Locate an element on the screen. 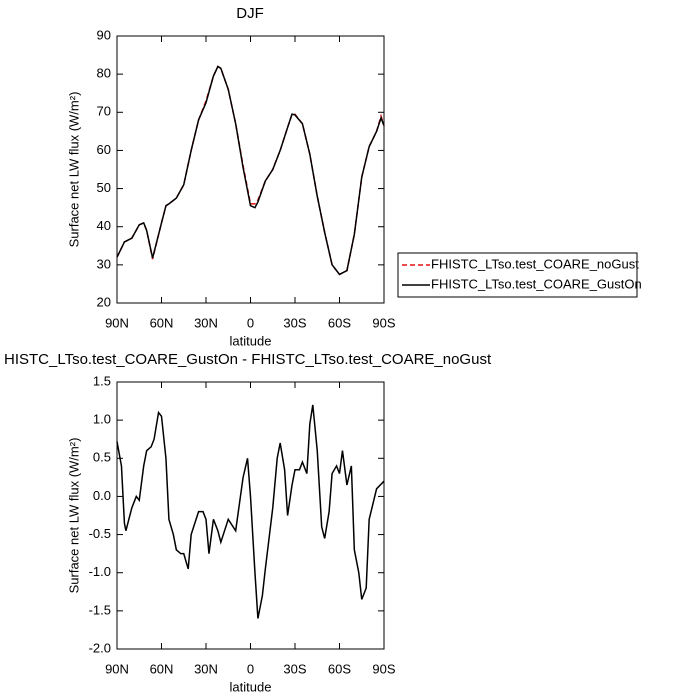 The image size is (682, 697). y-tick-label: 80 is located at coordinates (104, 73).